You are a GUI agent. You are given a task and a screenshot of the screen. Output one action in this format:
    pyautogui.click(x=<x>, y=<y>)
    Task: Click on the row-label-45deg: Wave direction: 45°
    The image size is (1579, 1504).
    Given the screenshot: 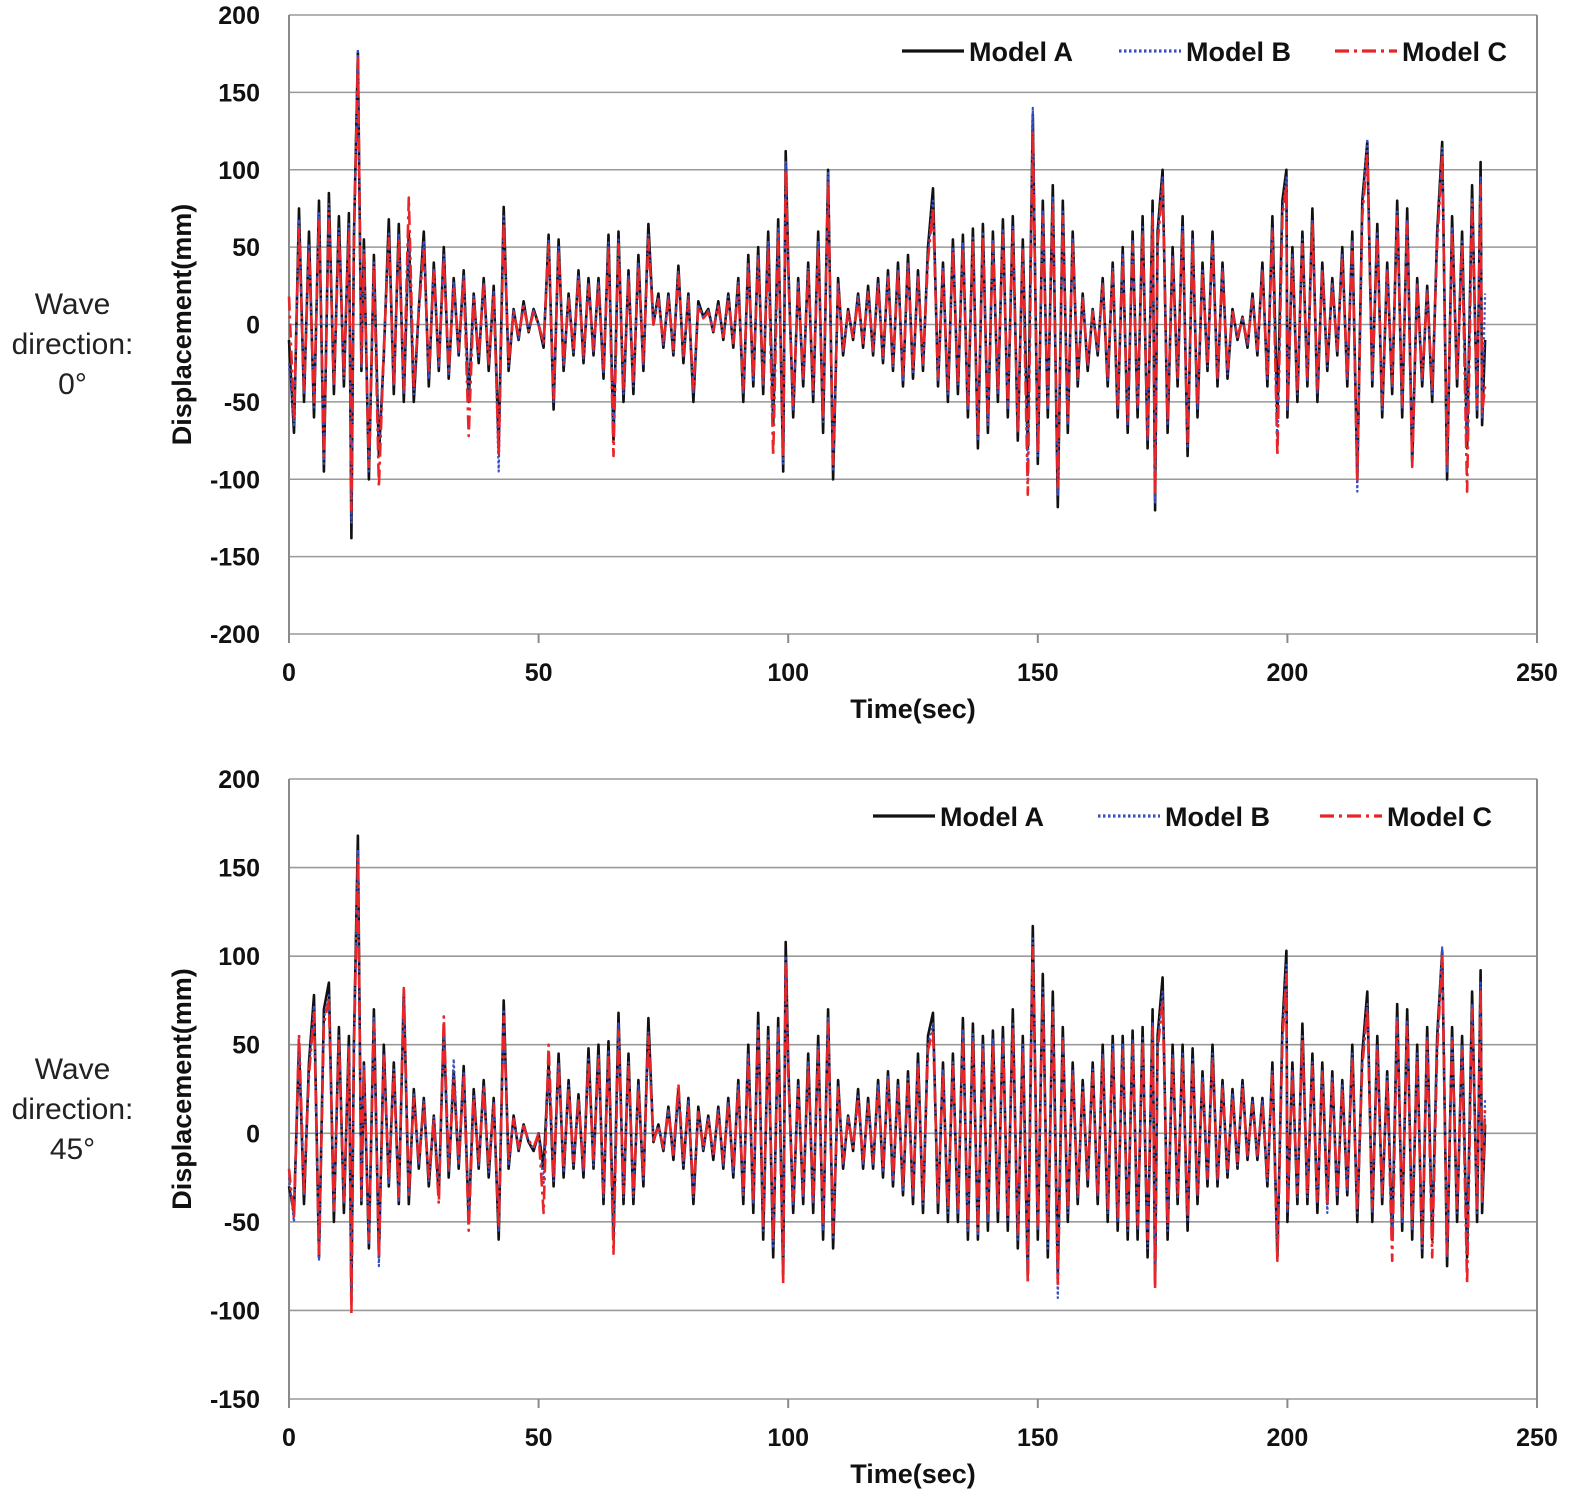 What is the action you would take?
    pyautogui.click(x=72, y=1110)
    